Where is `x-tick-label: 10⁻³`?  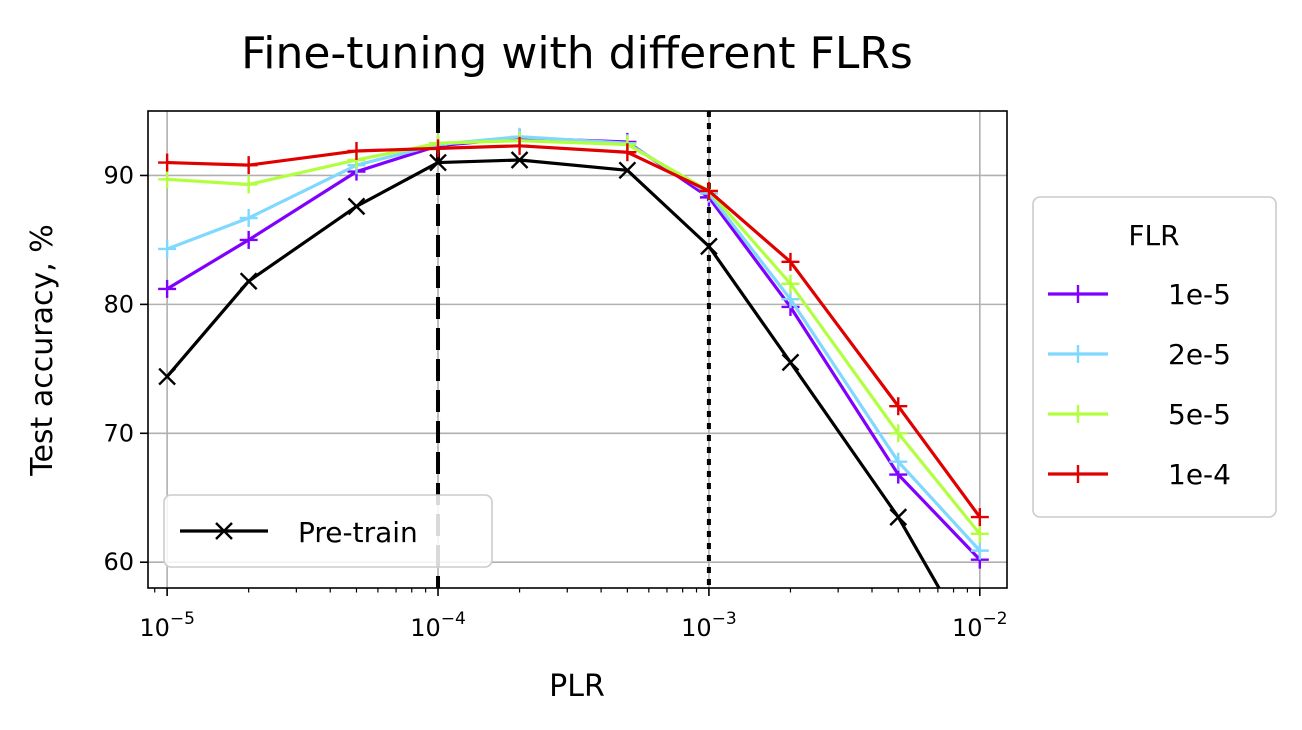
x-tick-label: 10⁻³ is located at coordinates (709, 625).